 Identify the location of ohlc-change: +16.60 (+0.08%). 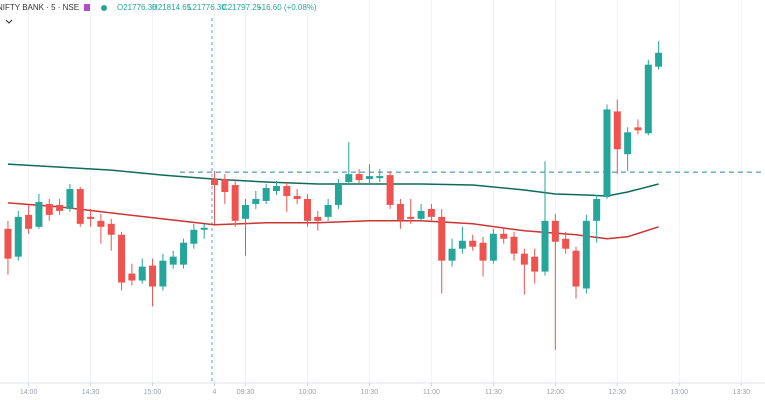
(287, 7).